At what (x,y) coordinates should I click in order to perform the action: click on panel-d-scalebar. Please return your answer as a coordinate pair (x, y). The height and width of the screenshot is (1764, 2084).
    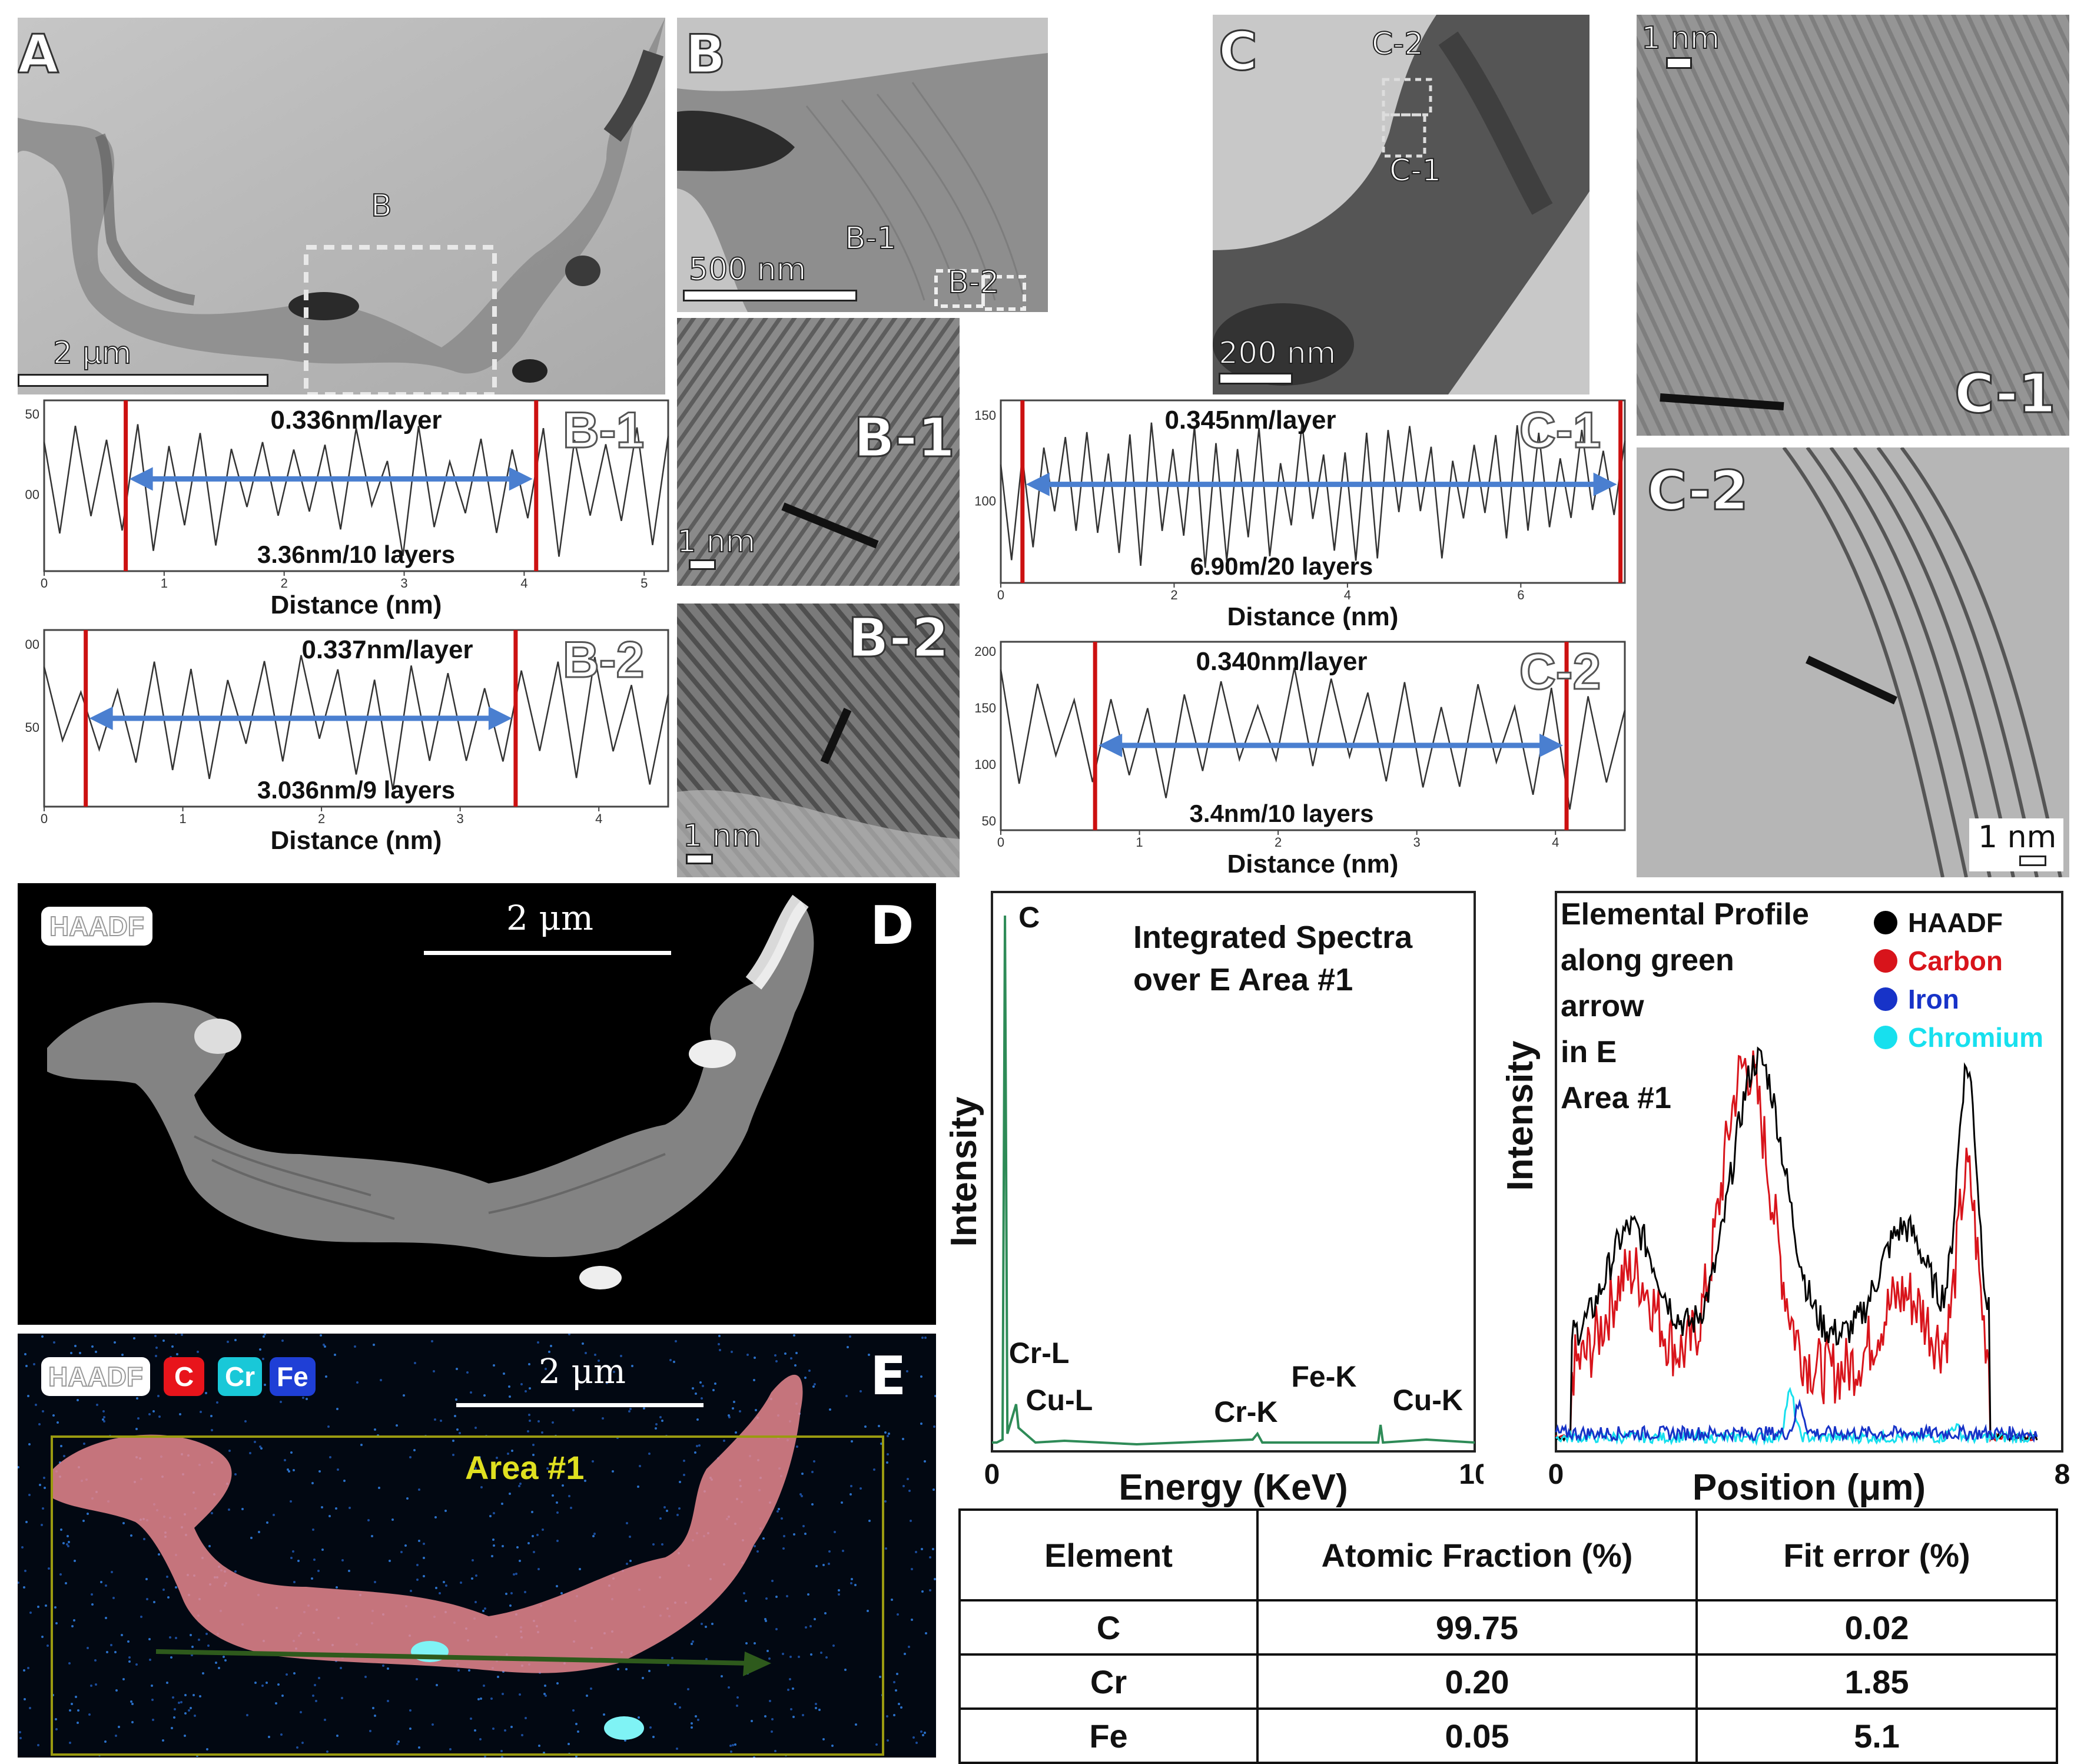
    Looking at the image, I should click on (547, 953).